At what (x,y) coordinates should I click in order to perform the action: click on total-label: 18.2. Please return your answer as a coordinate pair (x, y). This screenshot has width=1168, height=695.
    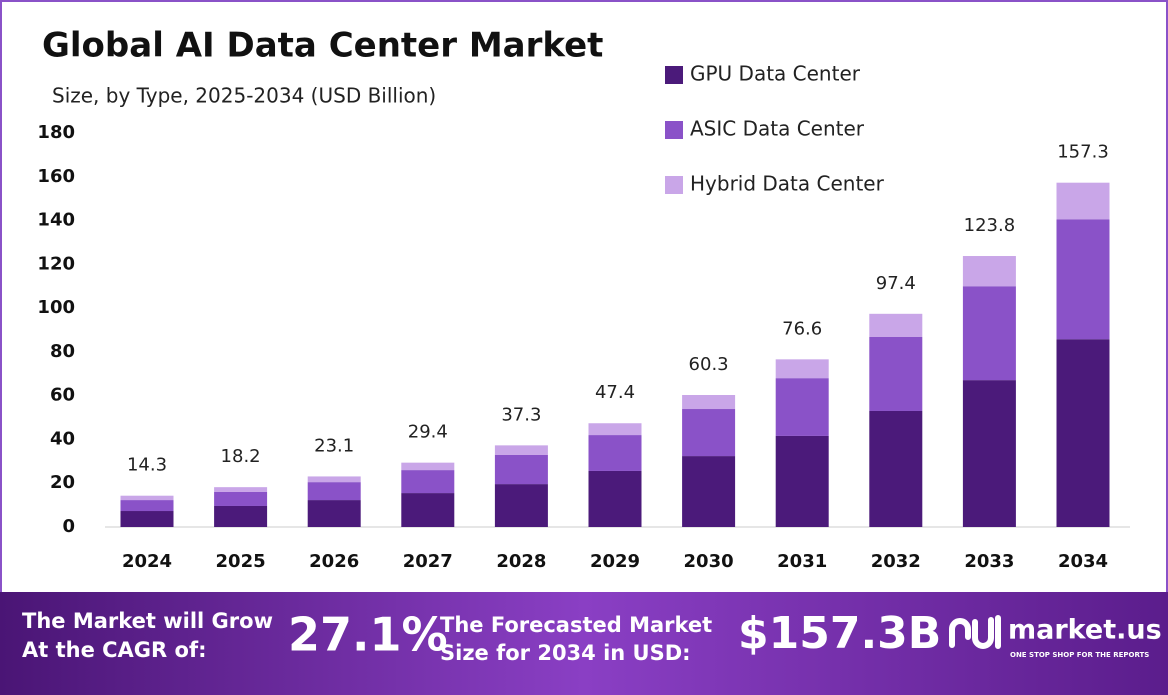
    Looking at the image, I should click on (241, 456).